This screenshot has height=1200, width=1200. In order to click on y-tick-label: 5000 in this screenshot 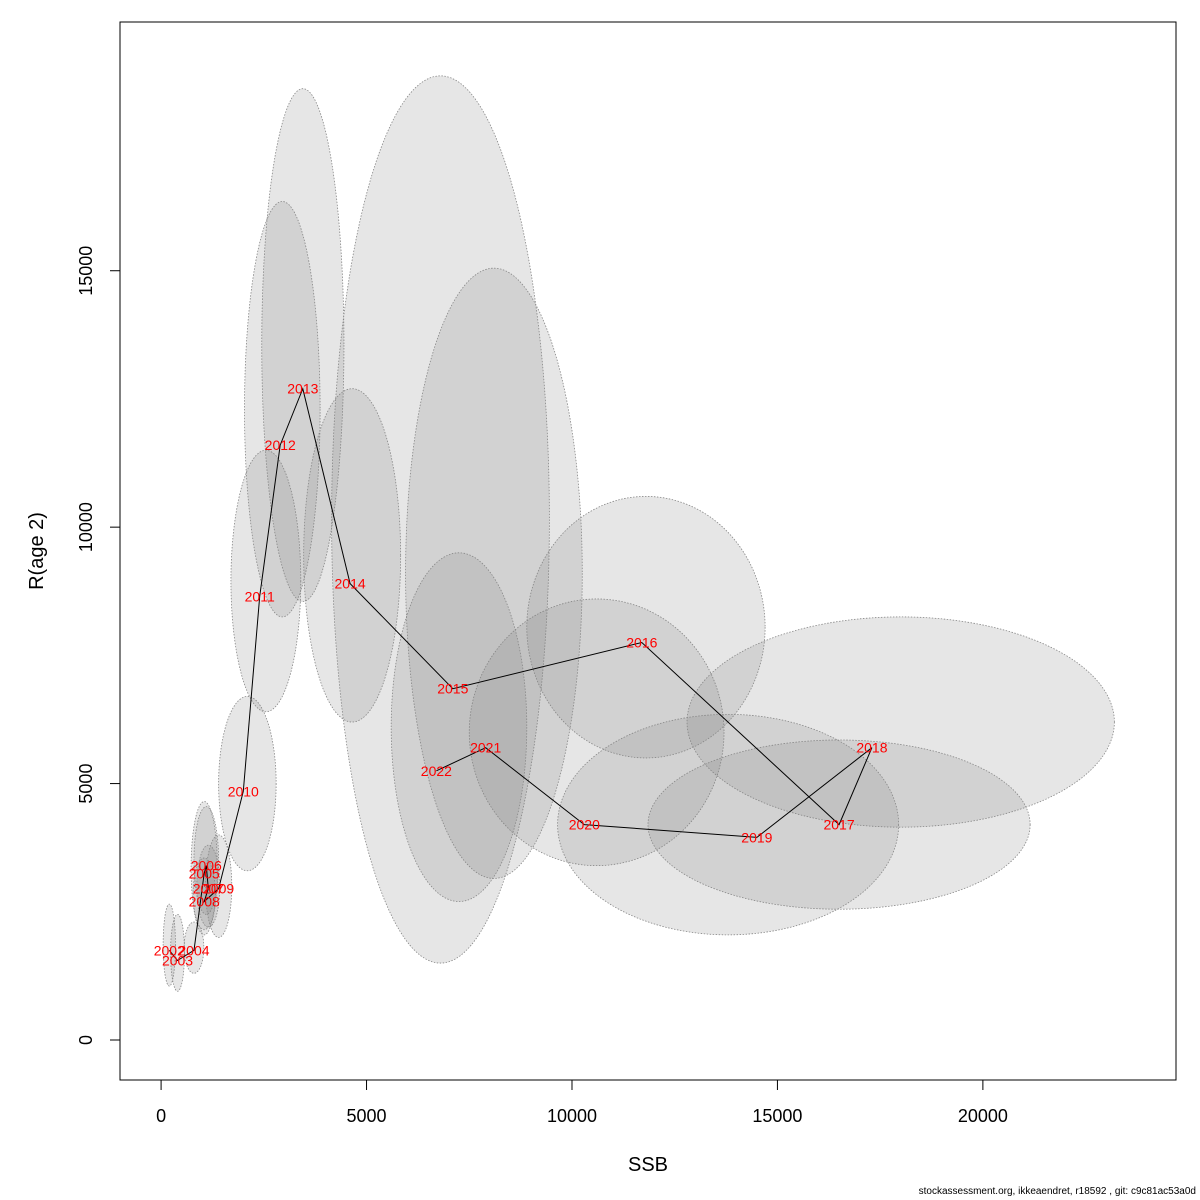, I will do `click(86, 784)`.